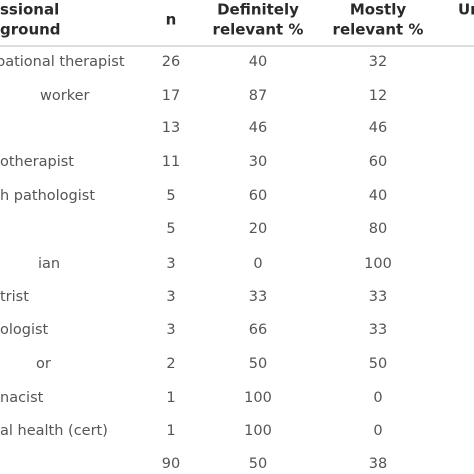  Describe the element at coordinates (378, 10) in the screenshot. I see `header-cell: Mostly` at that location.